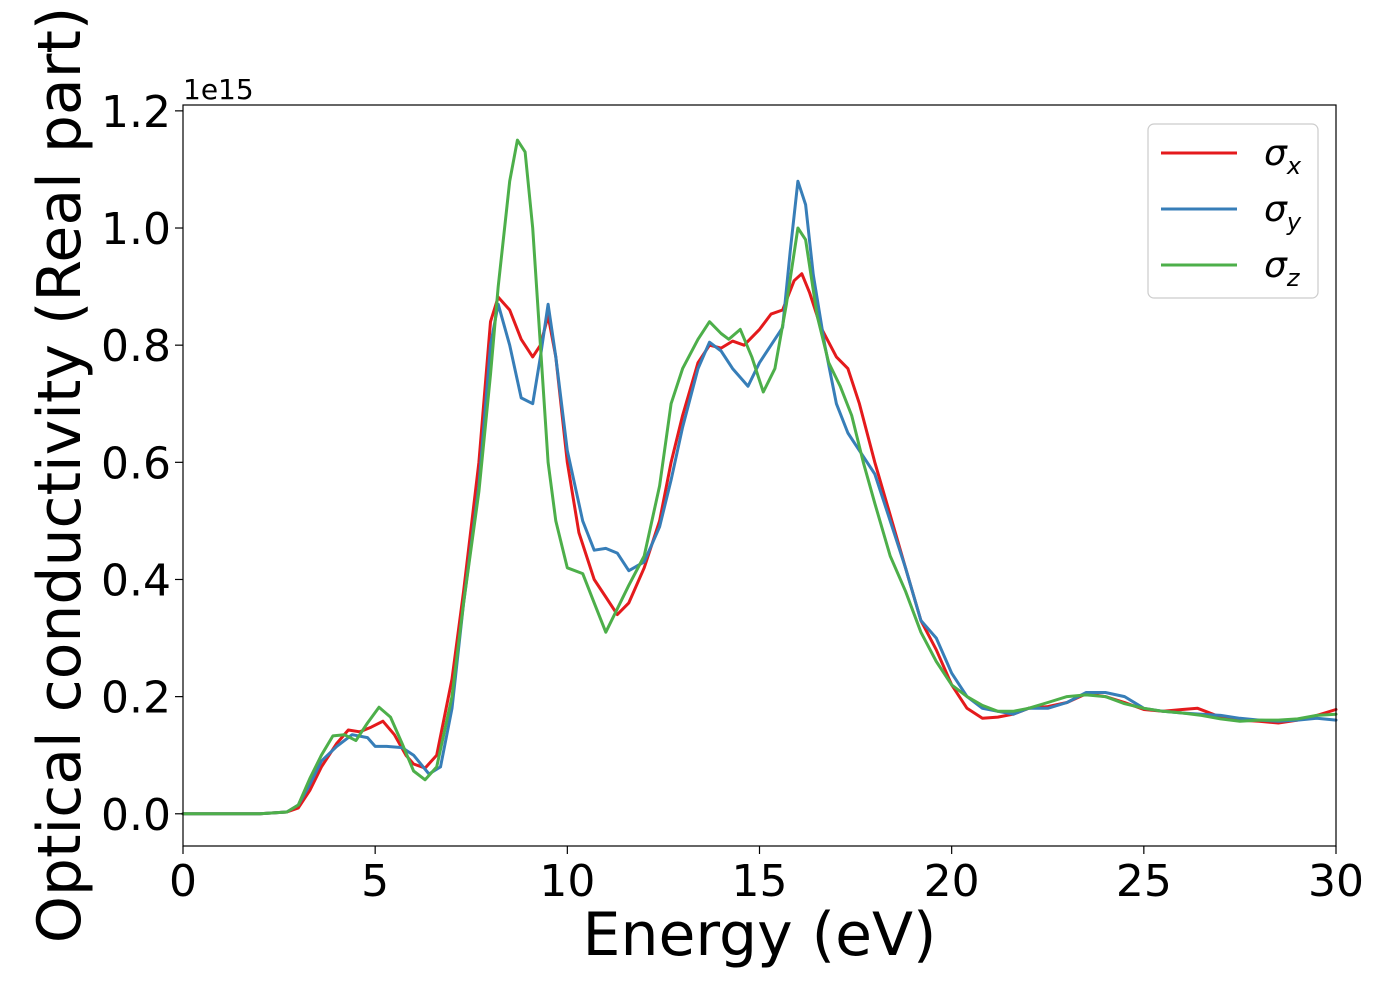  What do you see at coordinates (136, 463) in the screenshot?
I see `y-tick-label: 0.6` at bounding box center [136, 463].